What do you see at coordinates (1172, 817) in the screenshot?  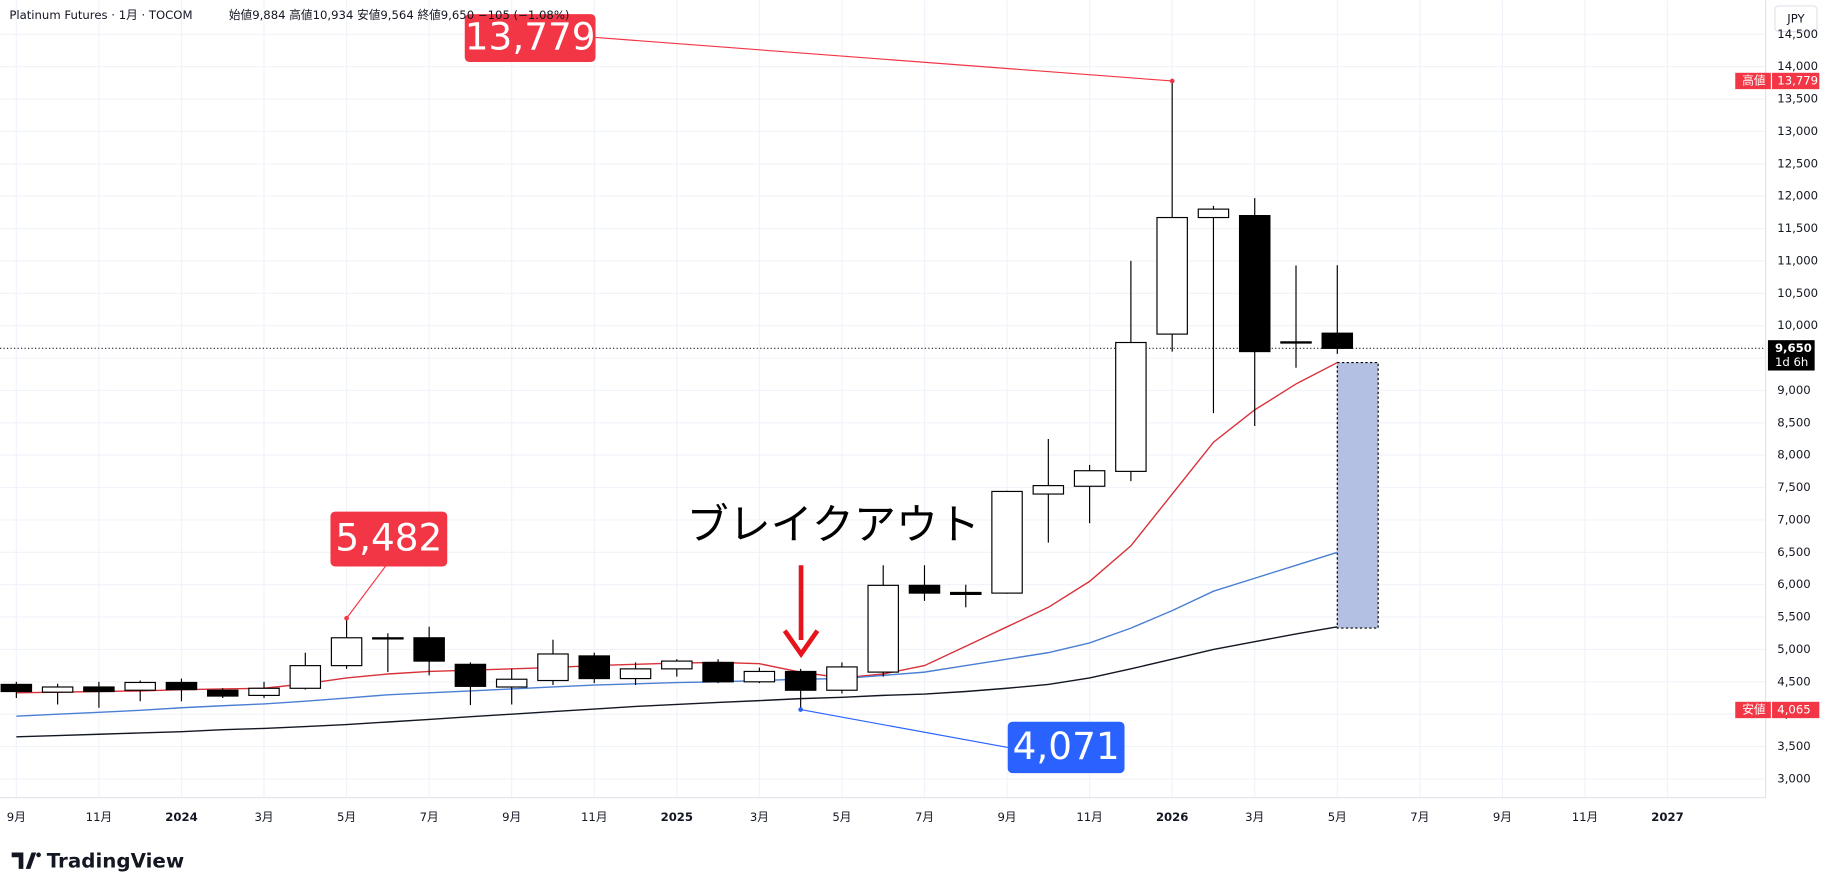 I see `x-tick-label: 2026` at bounding box center [1172, 817].